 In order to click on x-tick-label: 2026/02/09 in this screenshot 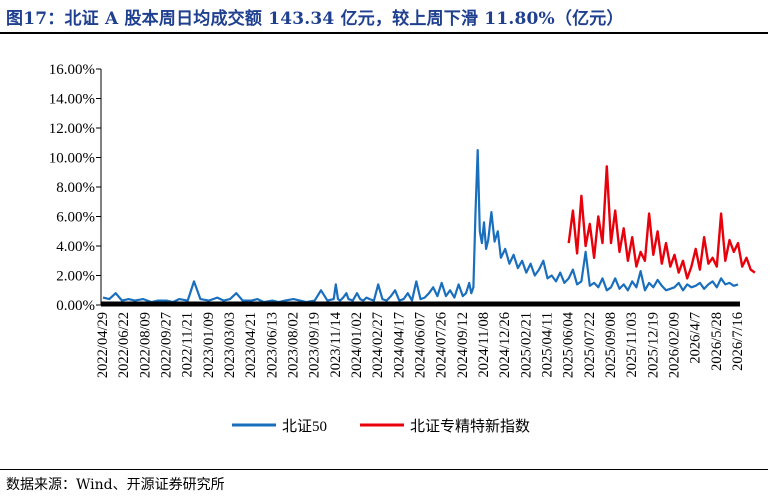, I will do `click(675, 345)`.